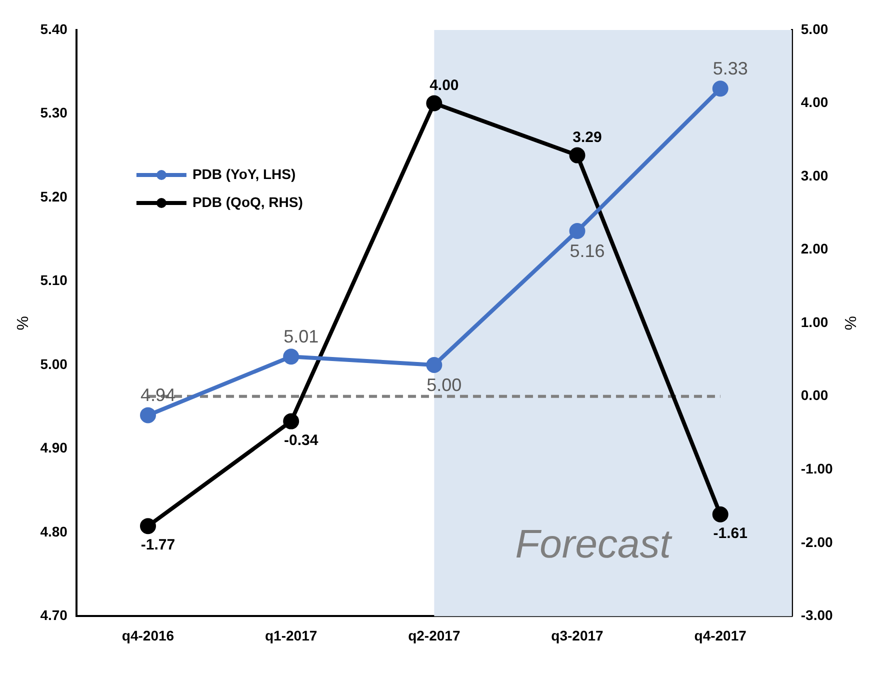  What do you see at coordinates (301, 336) in the screenshot?
I see `data-label: 5.01` at bounding box center [301, 336].